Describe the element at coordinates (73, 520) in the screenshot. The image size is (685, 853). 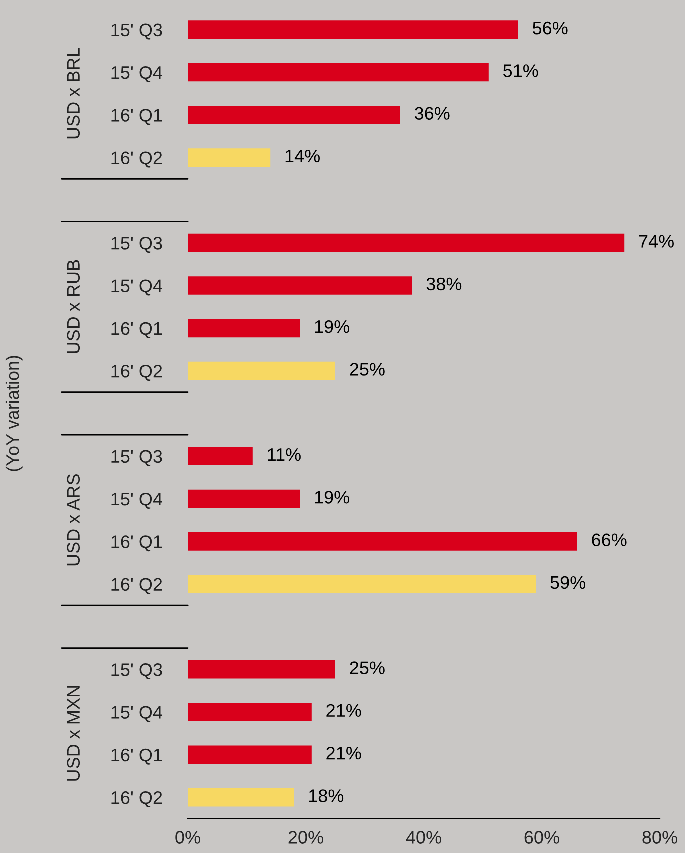
I see `text: USD x ARS` at that location.